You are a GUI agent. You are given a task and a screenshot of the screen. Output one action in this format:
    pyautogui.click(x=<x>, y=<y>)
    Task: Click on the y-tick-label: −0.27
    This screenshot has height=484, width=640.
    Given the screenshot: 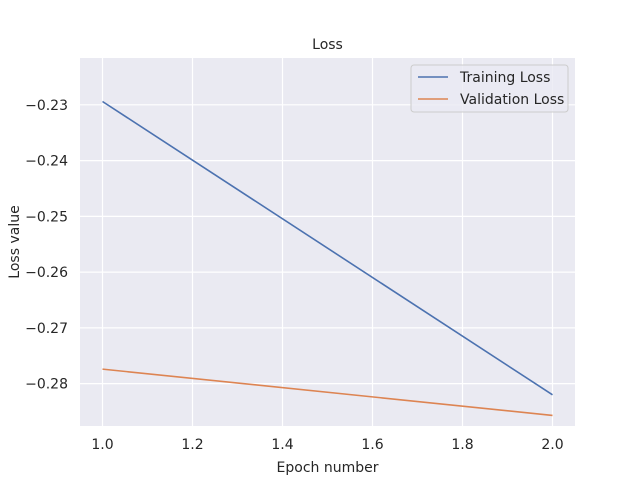 What is the action you would take?
    pyautogui.click(x=46, y=329)
    